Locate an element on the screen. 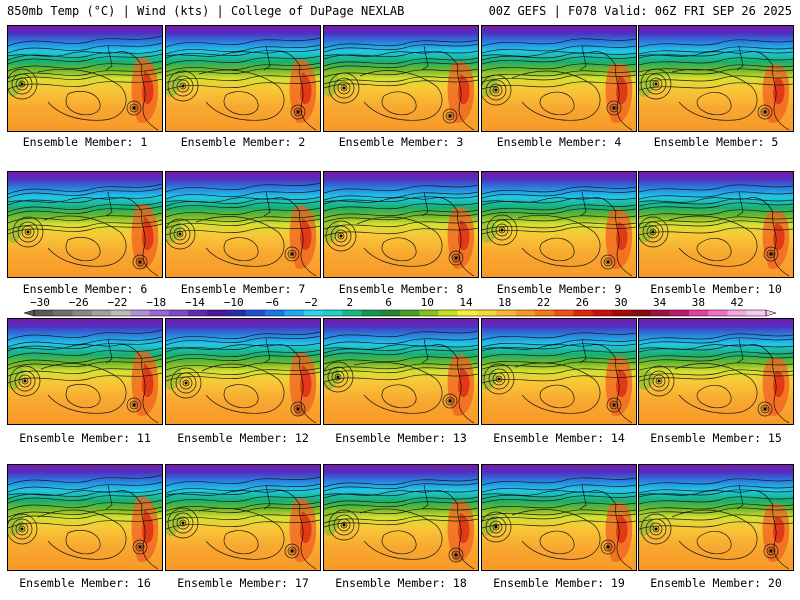 This screenshot has height=600, width=800. ensemble-member-label: Ensemble Member: 12 is located at coordinates (243, 438).